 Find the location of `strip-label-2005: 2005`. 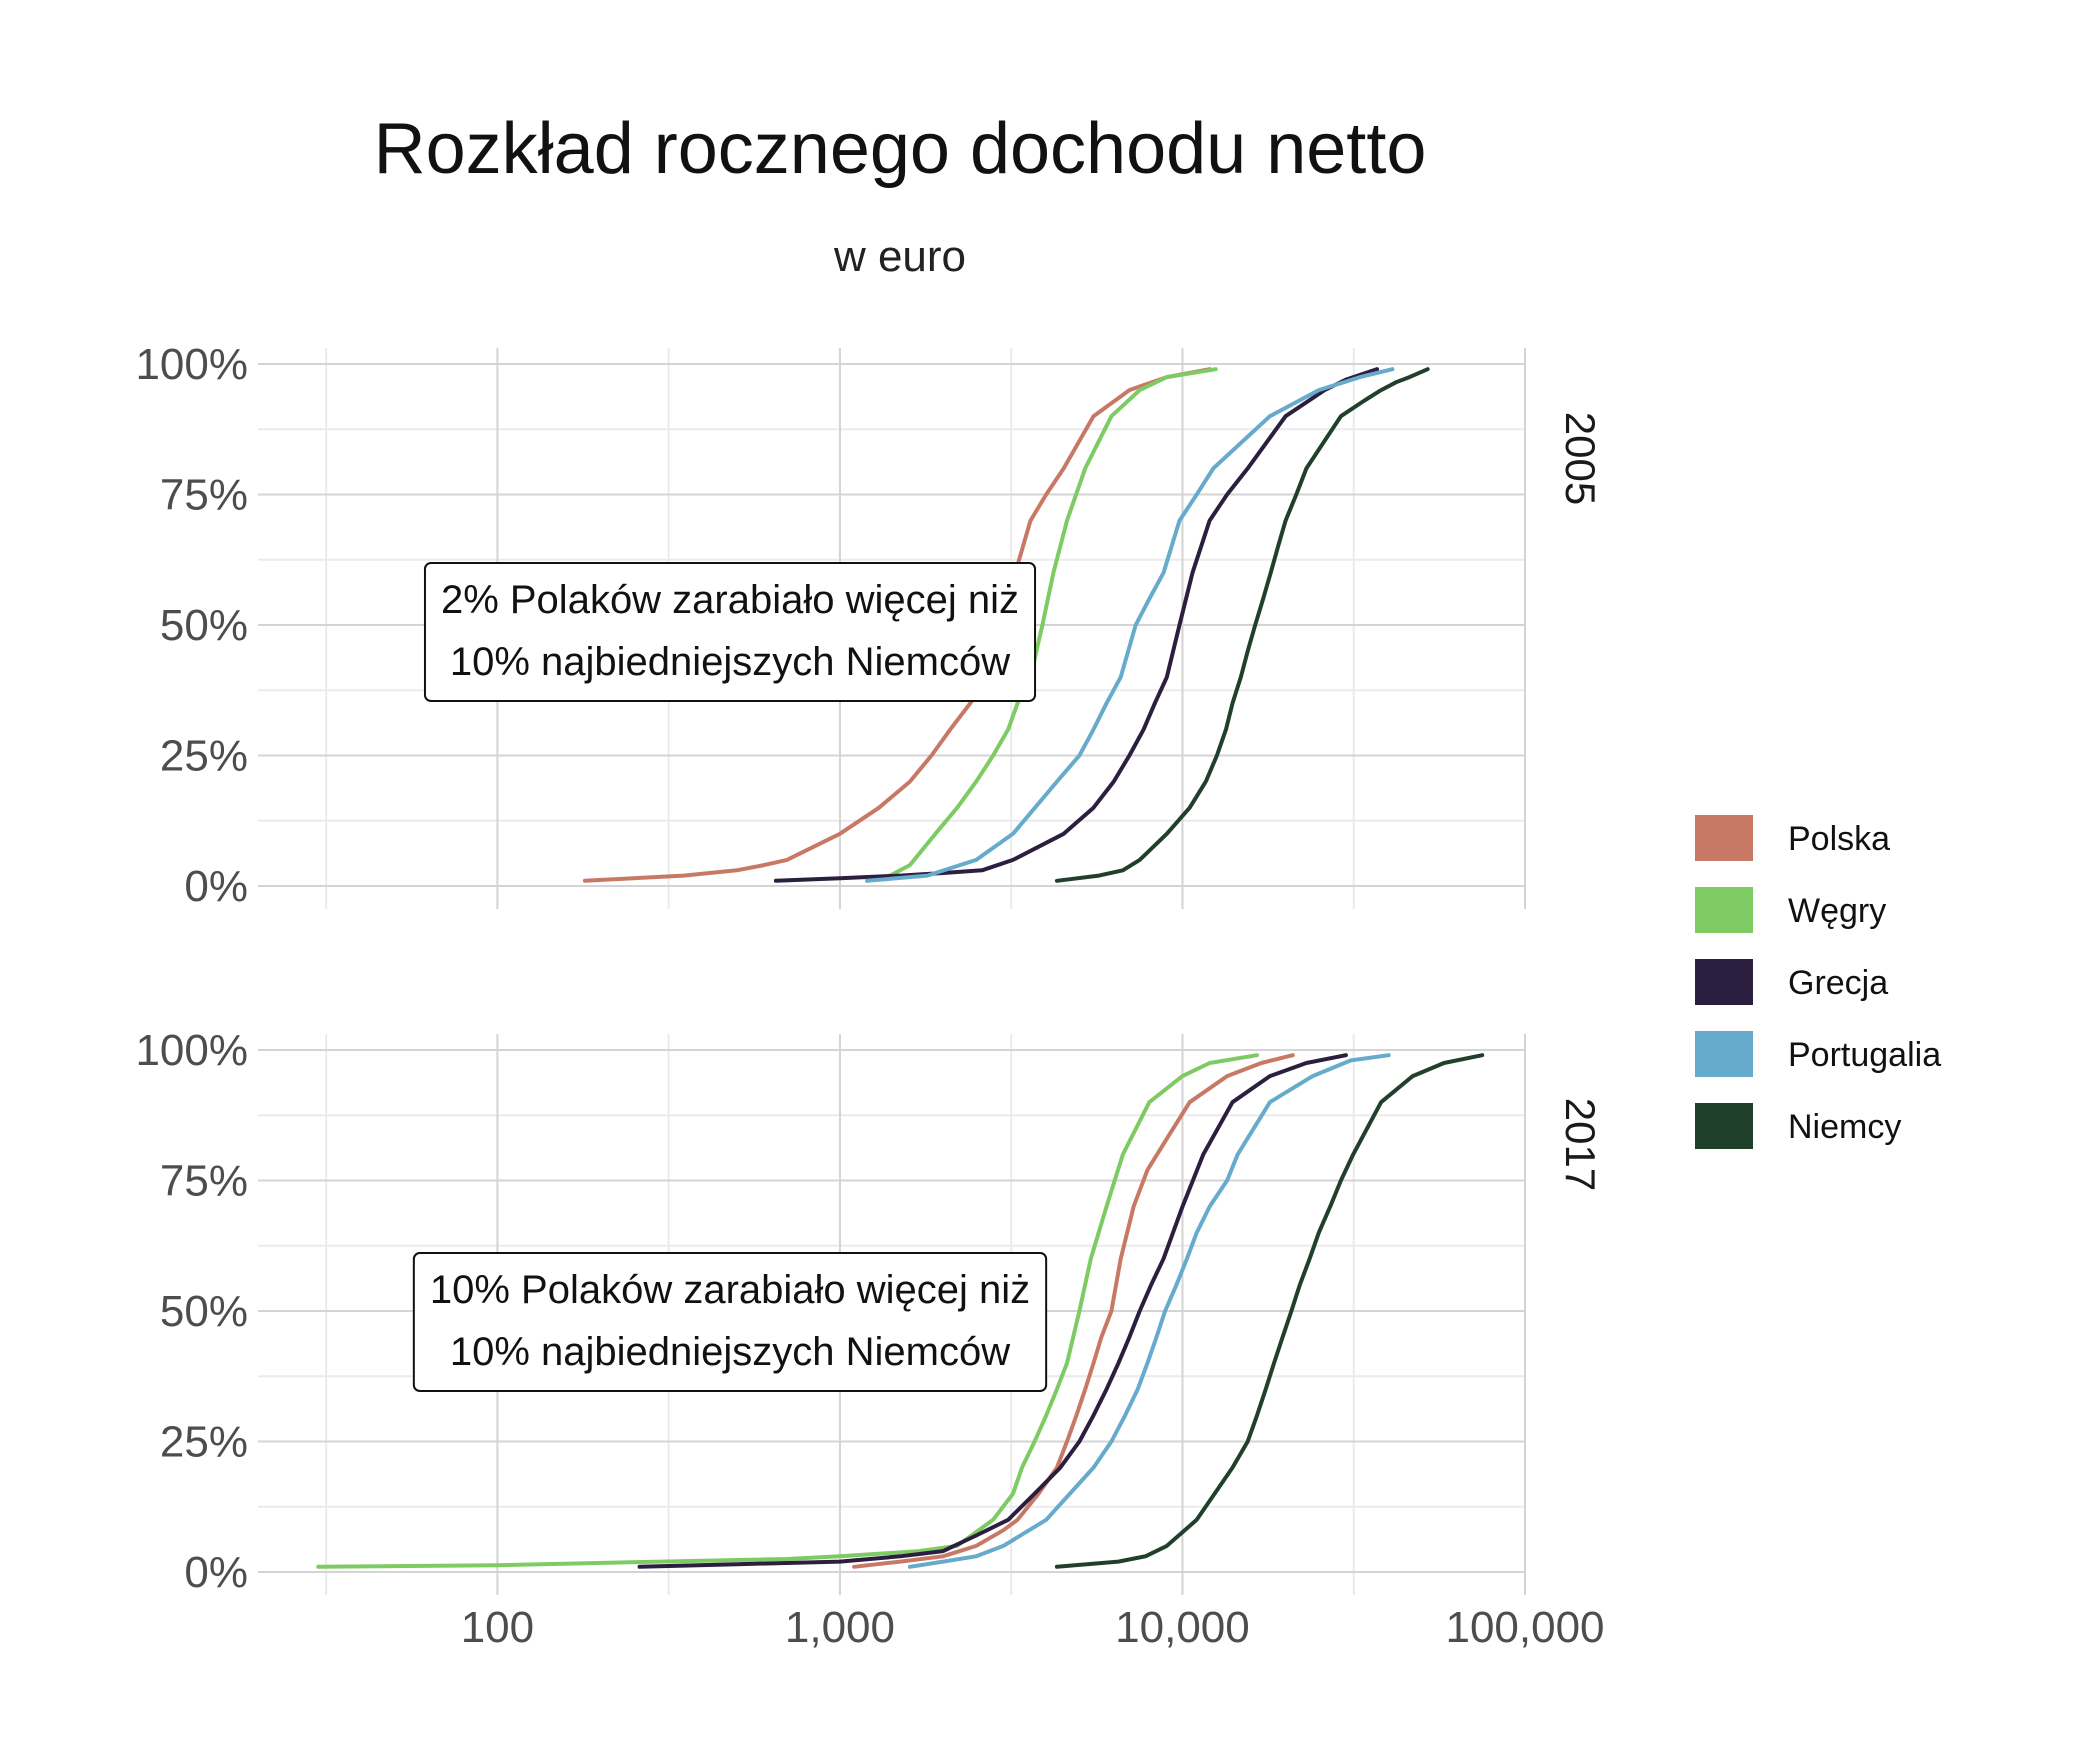

strip-label-2005: 2005 is located at coordinates (1580, 458).